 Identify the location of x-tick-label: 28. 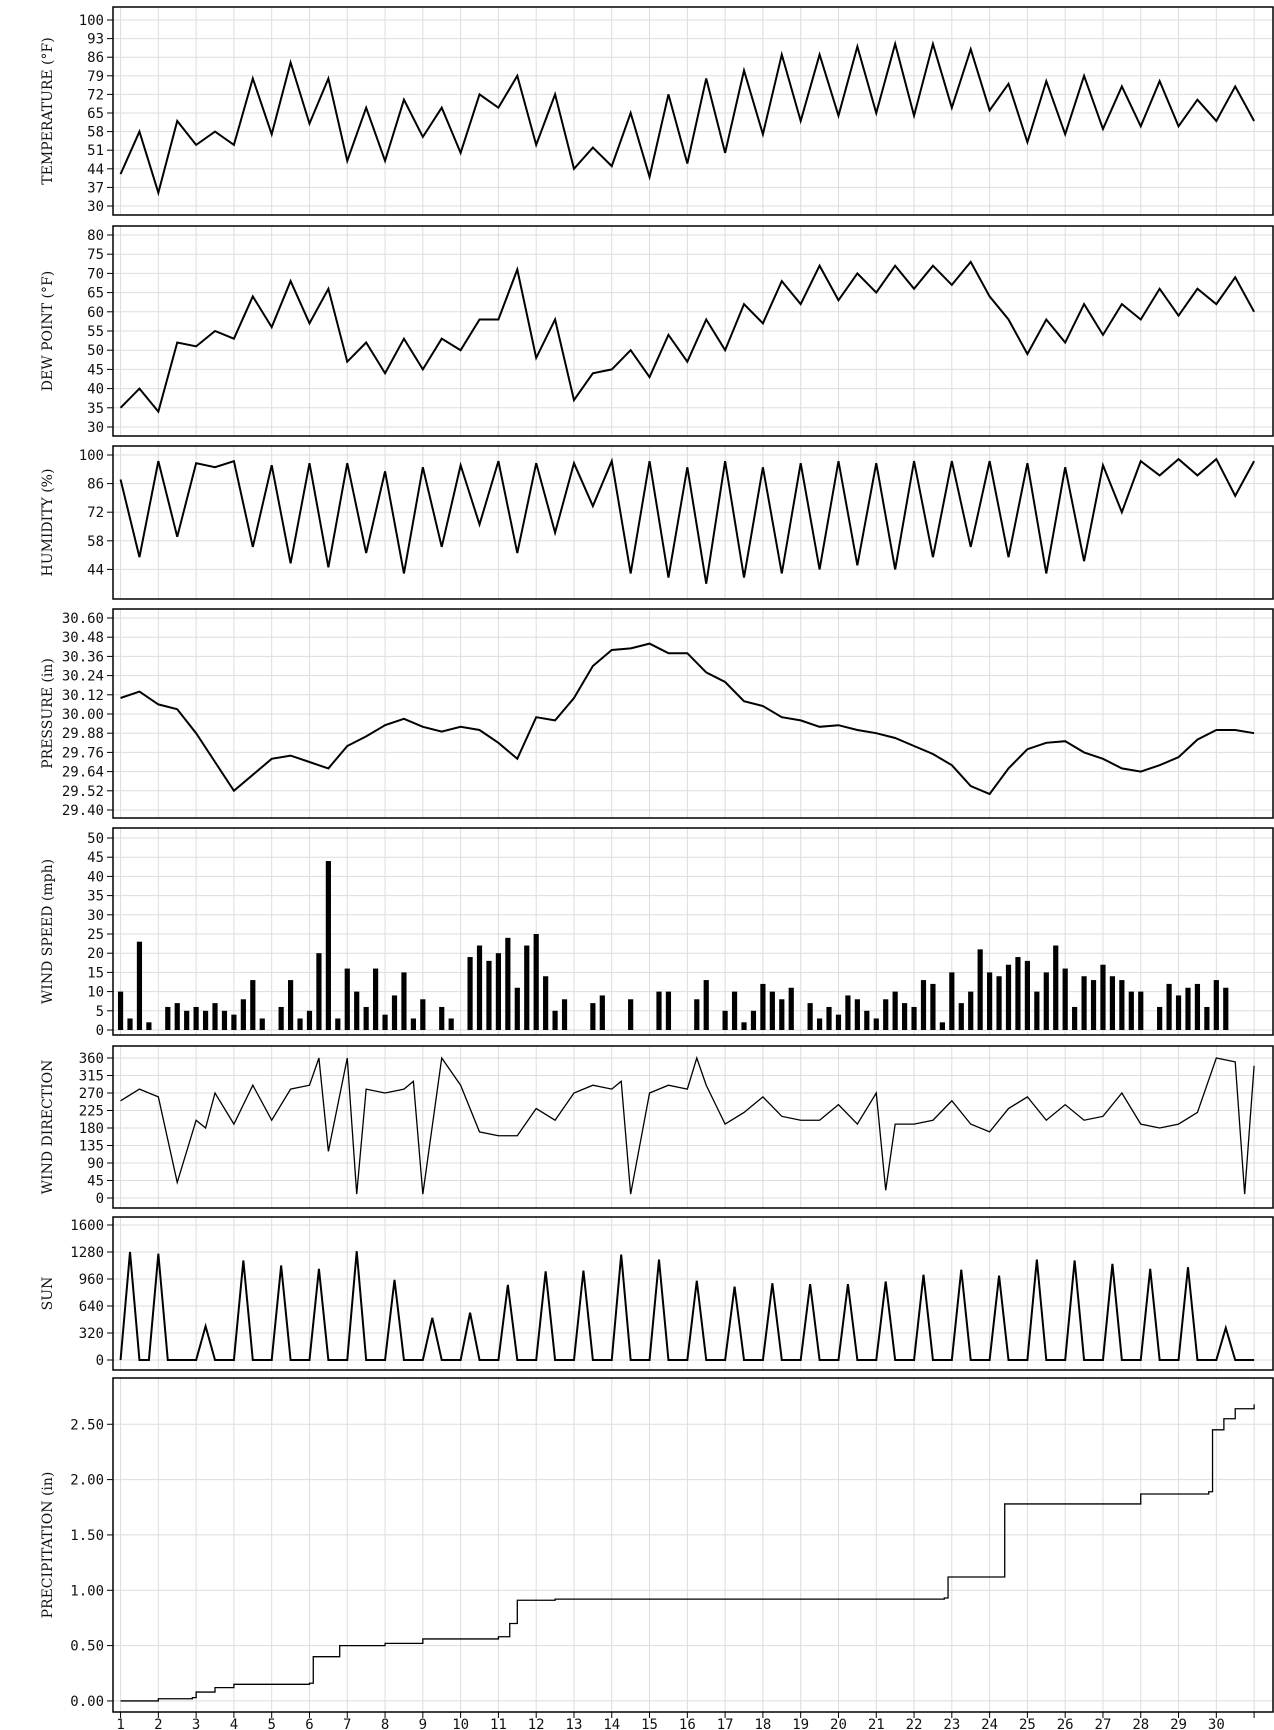
(1140, 1723).